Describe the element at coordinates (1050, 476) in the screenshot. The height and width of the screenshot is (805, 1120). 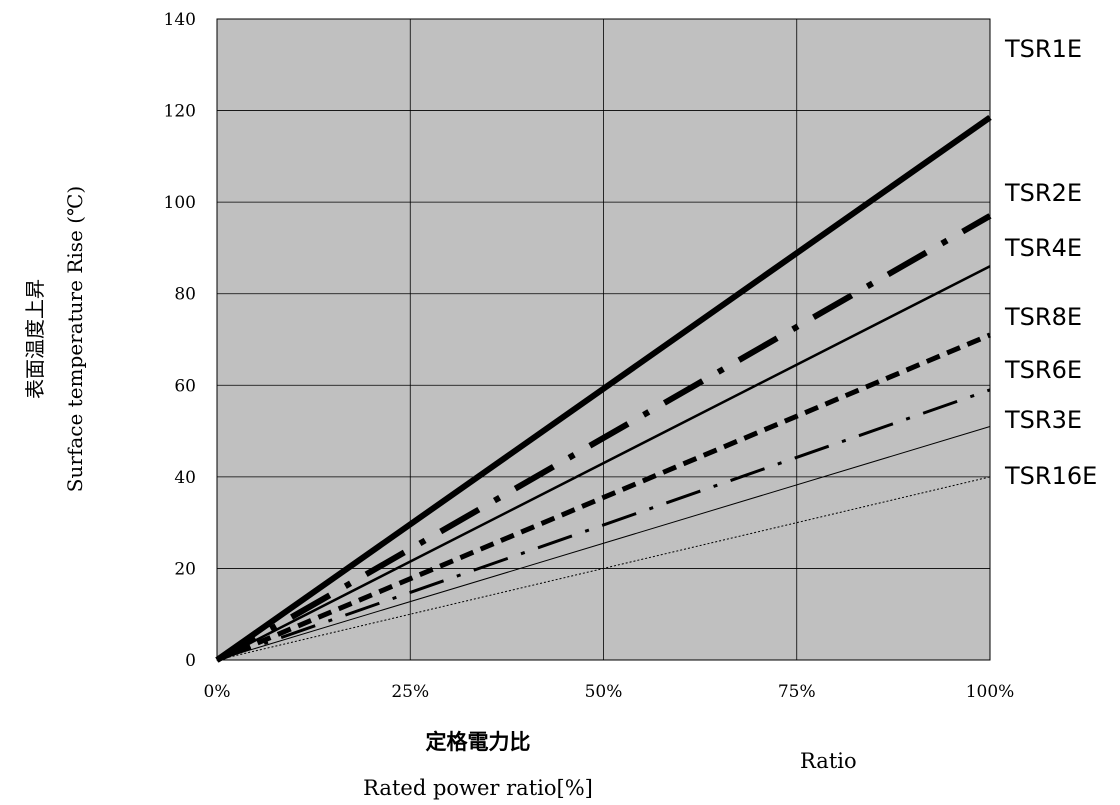
I see `series-label-tsr16e: TSR16E` at that location.